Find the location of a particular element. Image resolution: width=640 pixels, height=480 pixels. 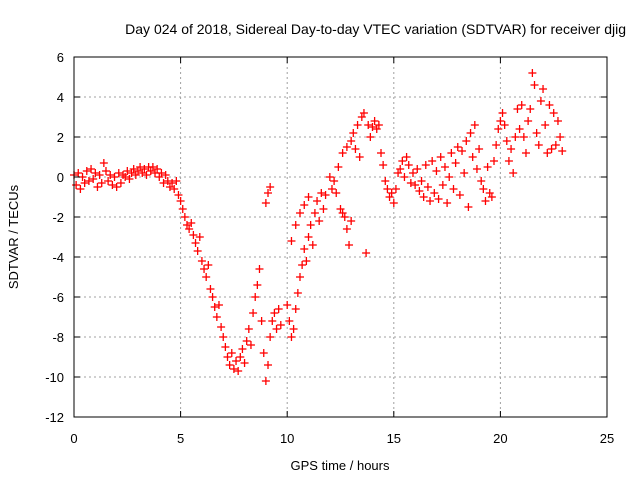

y-axis-label: SDTVAR / TECUs is located at coordinates (13, 236).